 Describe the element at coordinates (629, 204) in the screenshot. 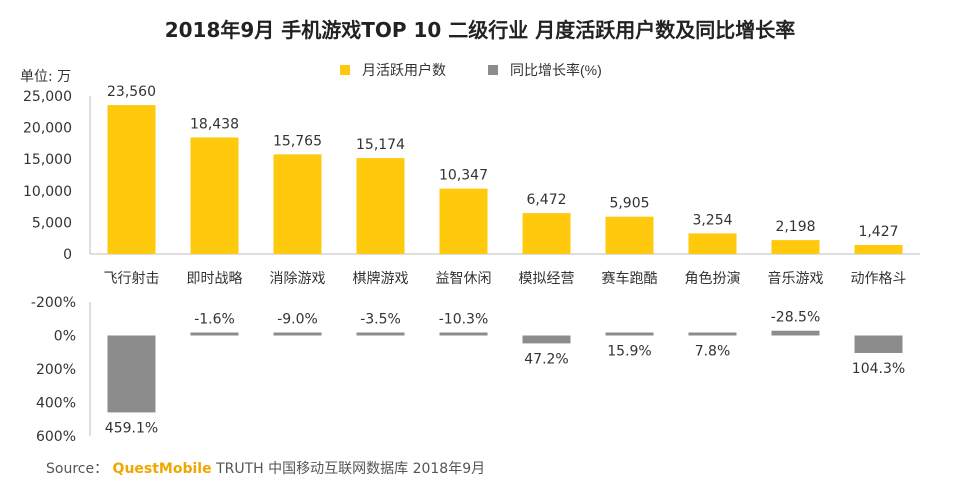

I see `mau-value-label: 5,905` at that location.